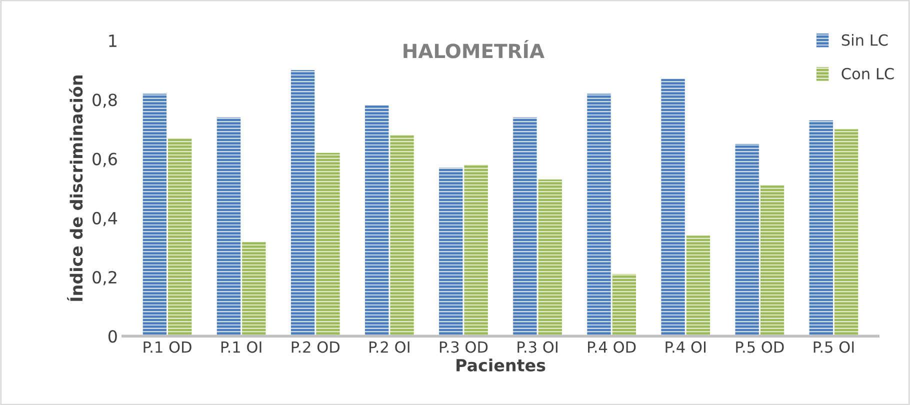 This screenshot has height=405, width=910. Describe the element at coordinates (464, 347) in the screenshot. I see `x-tick-label: P.3 OD` at that location.